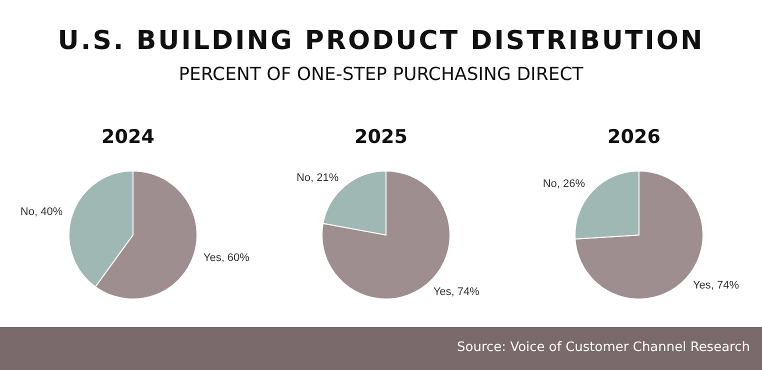 The image size is (762, 370). Describe the element at coordinates (564, 184) in the screenshot. I see `slice-label: No, 26%` at that location.